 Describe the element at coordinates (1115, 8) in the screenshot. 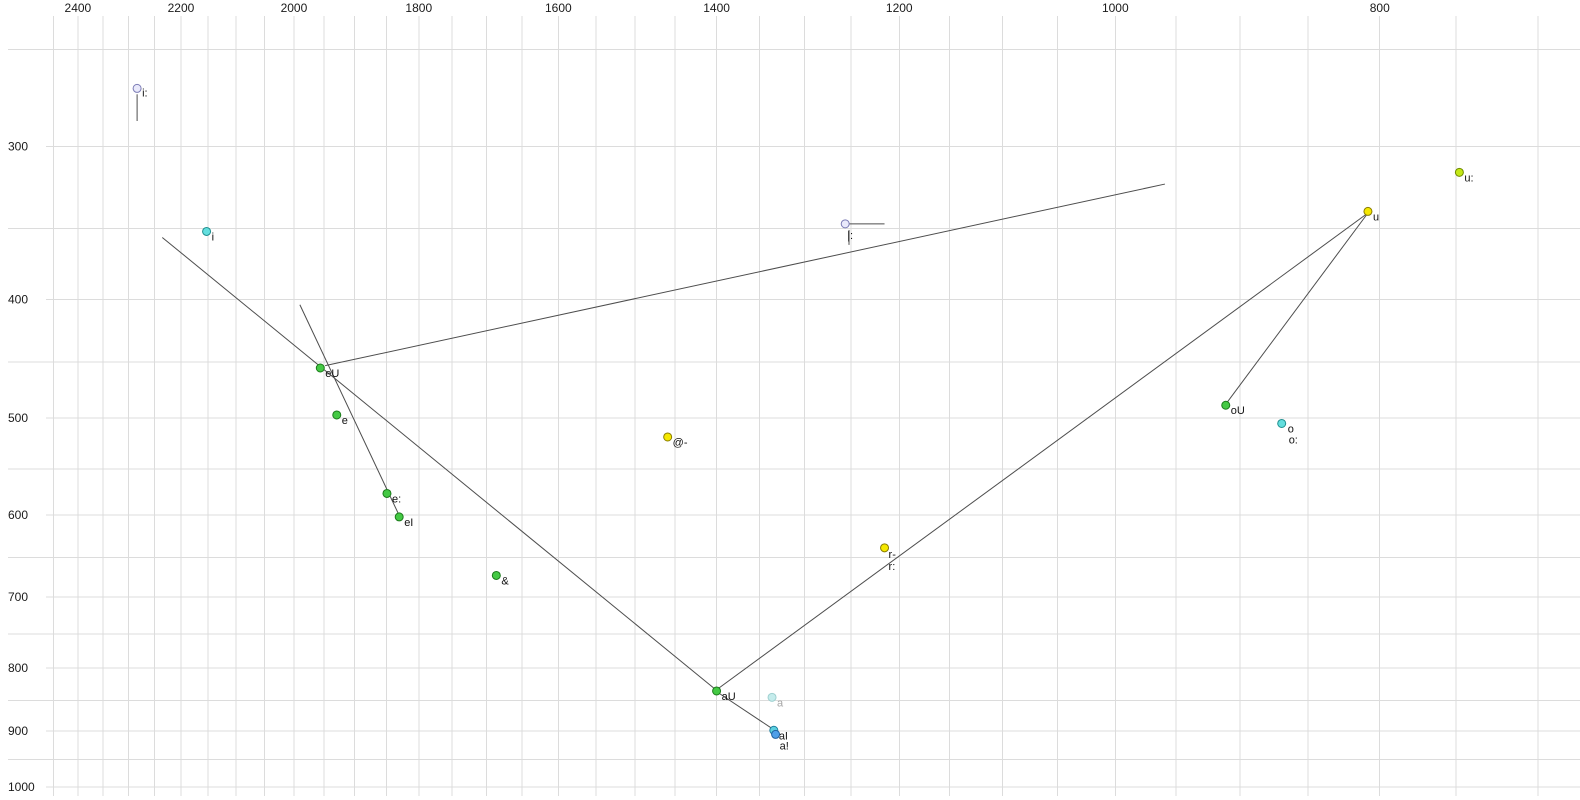

I see `x-tick-label: 1000` at that location.